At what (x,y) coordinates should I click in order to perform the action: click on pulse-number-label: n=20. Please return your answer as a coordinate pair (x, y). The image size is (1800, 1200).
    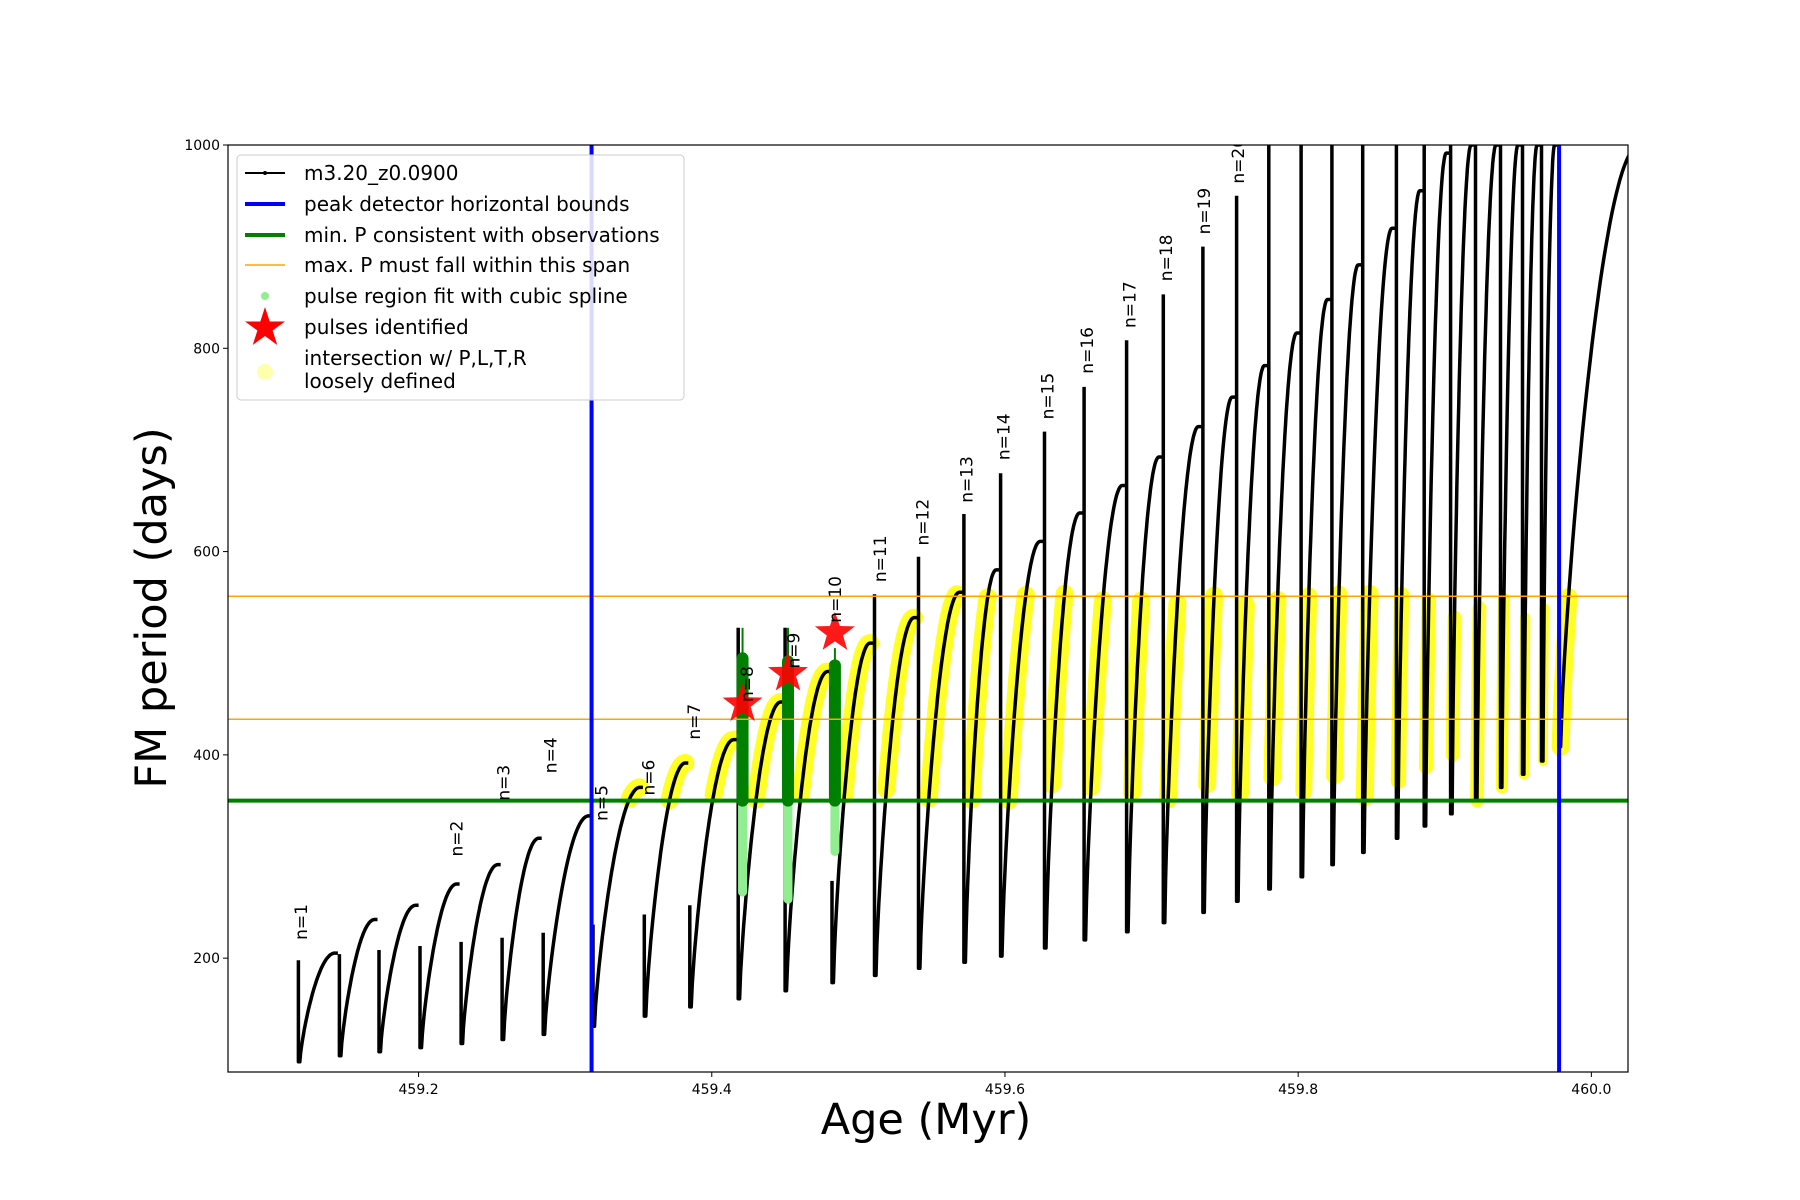
    Looking at the image, I should click on (1239, 160).